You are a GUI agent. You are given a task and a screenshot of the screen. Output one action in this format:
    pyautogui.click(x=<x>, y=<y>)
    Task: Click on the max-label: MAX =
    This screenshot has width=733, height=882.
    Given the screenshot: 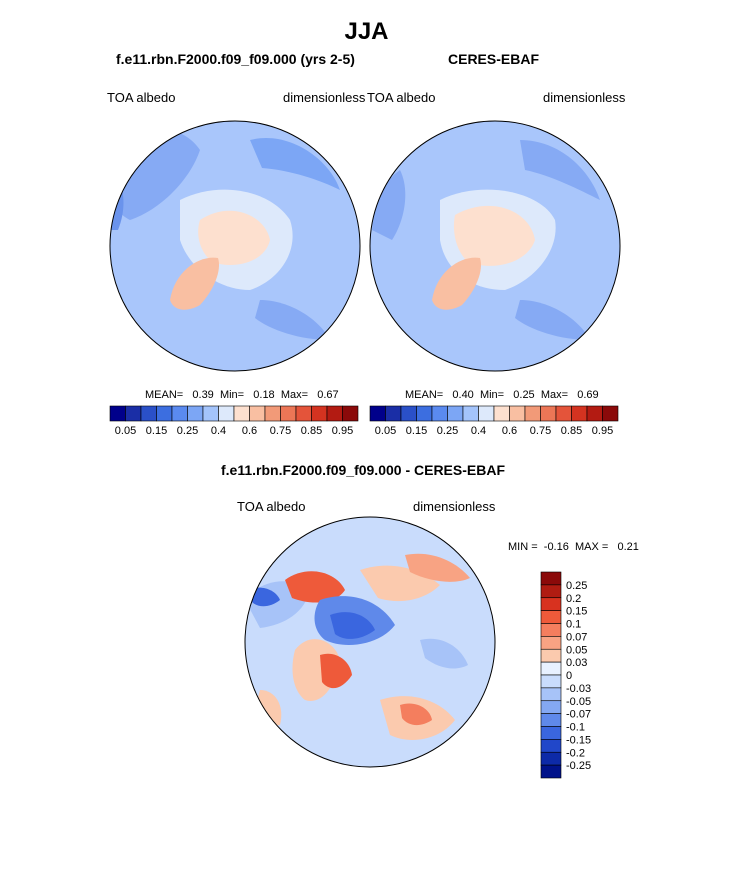 What is the action you would take?
    pyautogui.click(x=591, y=547)
    